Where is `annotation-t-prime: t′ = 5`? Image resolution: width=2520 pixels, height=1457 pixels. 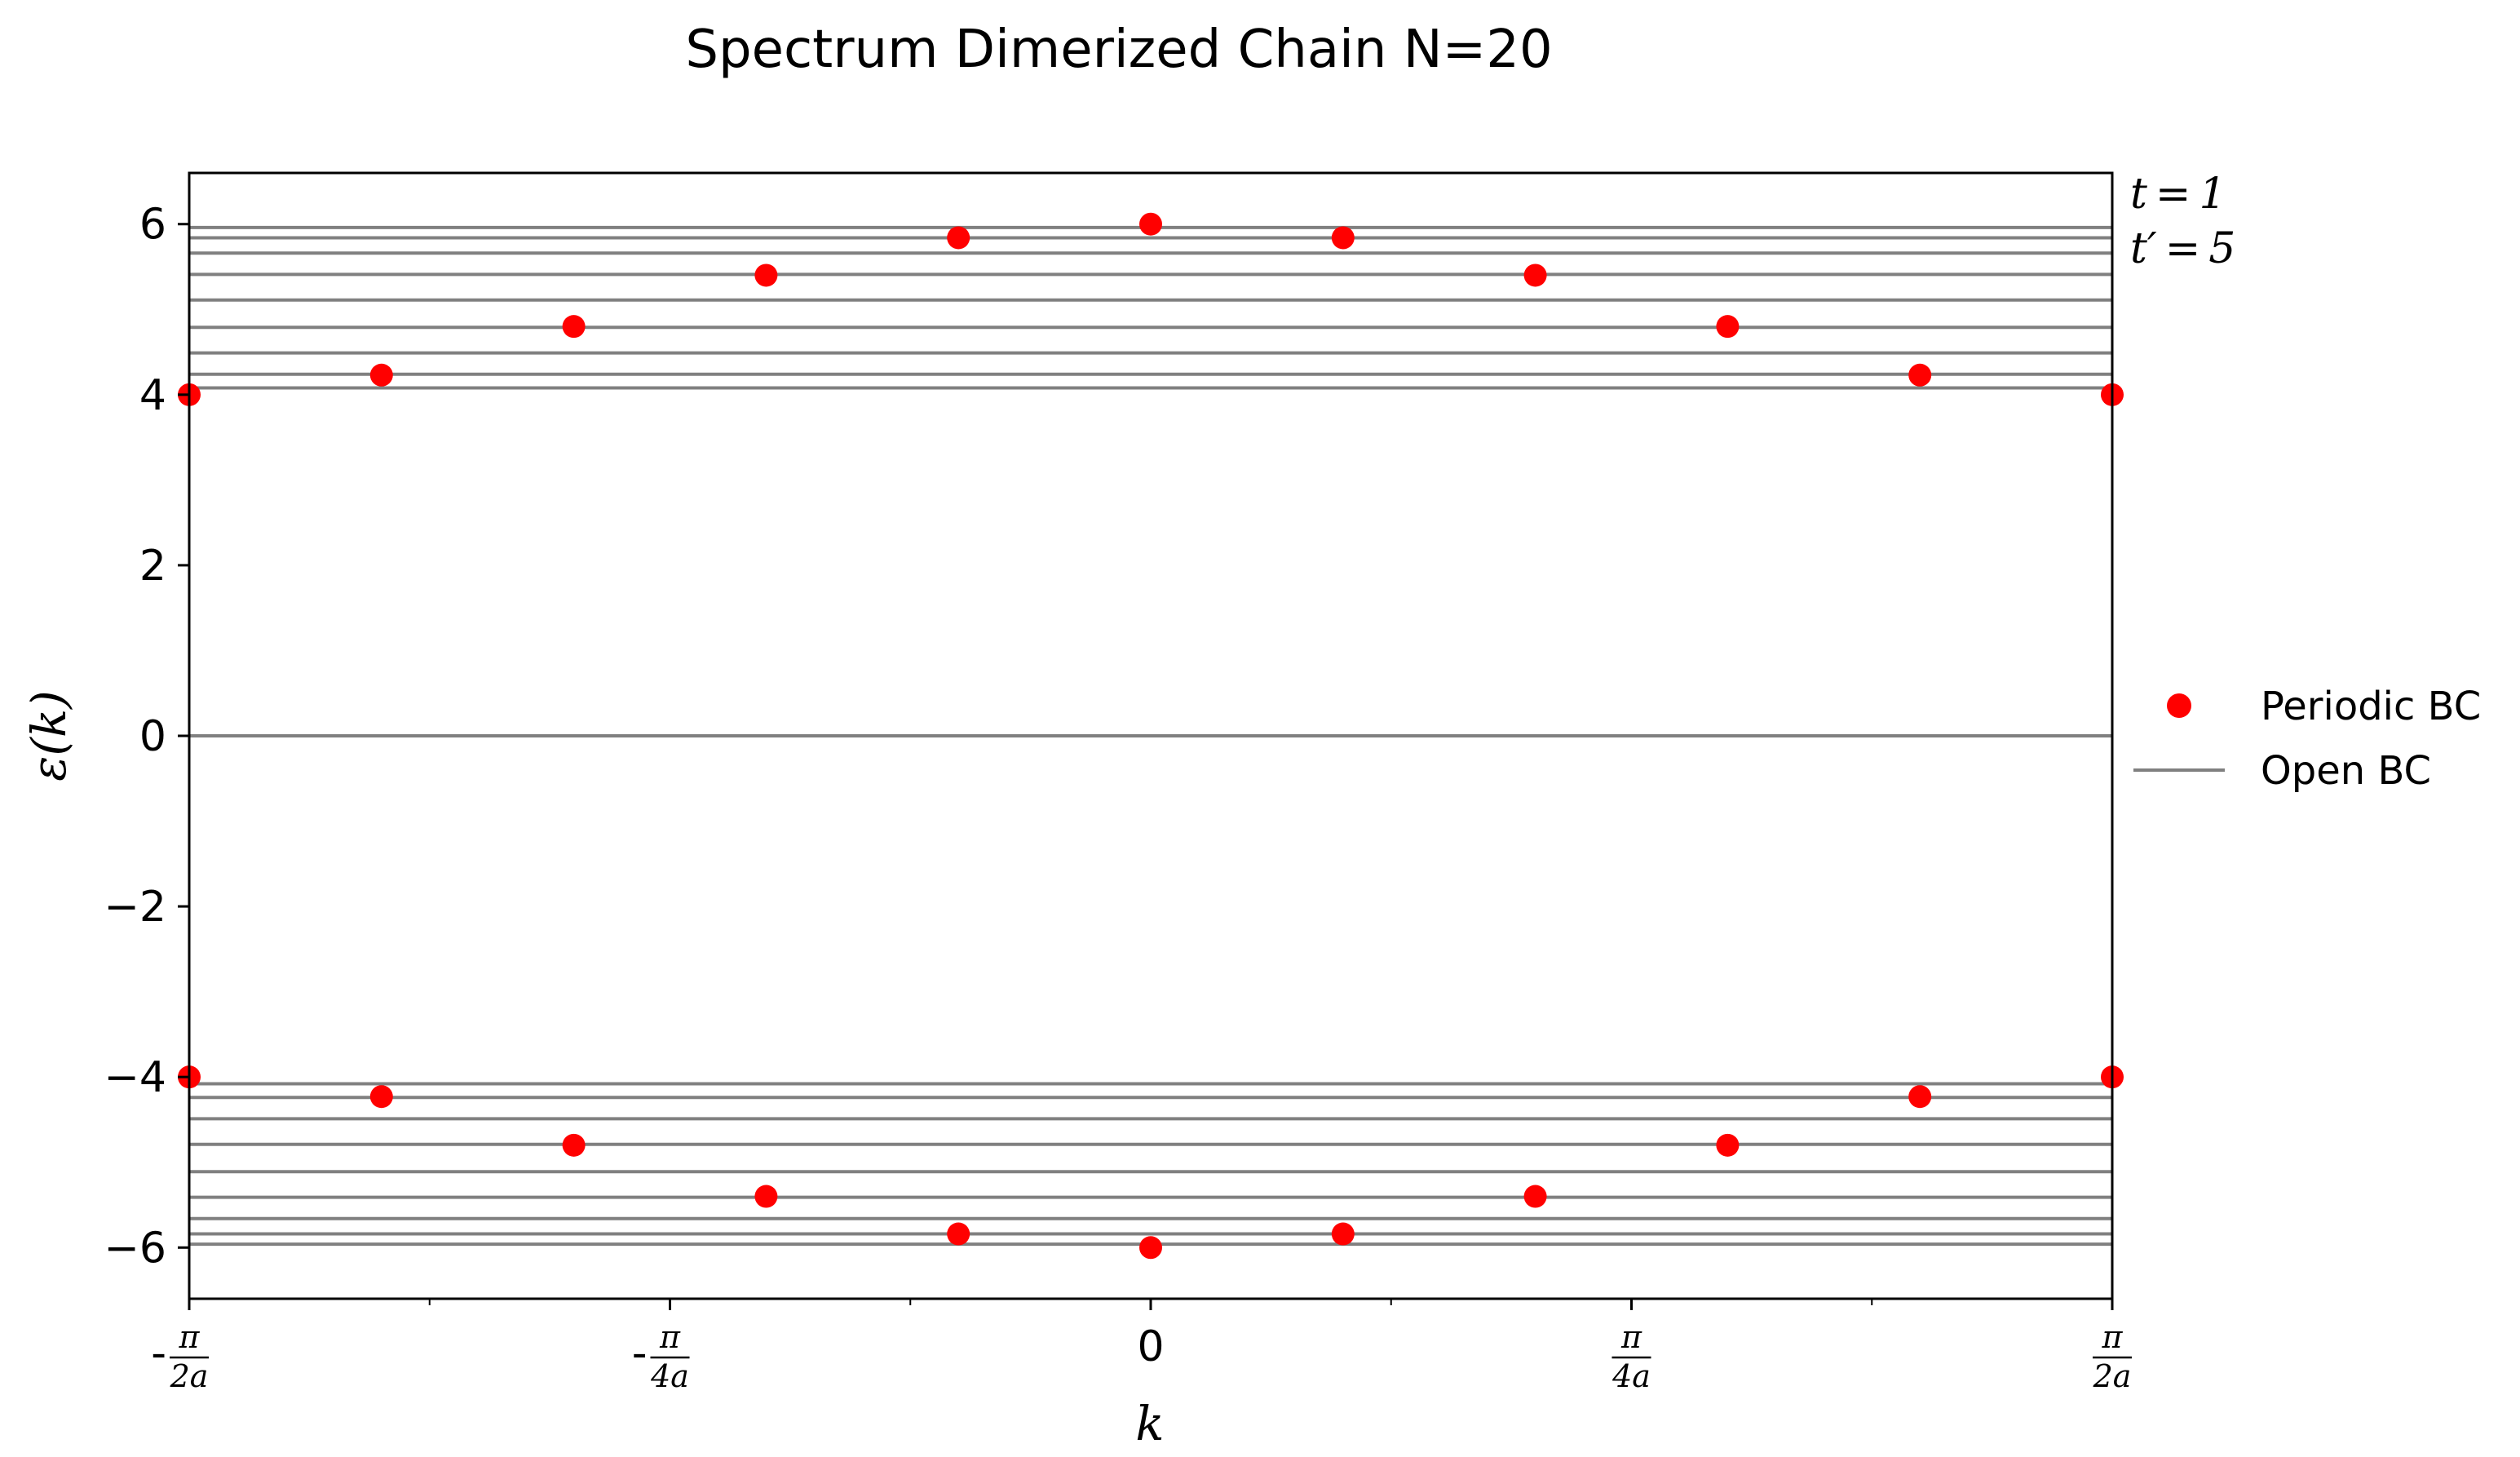
annotation-t-prime: t′ = 5 is located at coordinates (2183, 248).